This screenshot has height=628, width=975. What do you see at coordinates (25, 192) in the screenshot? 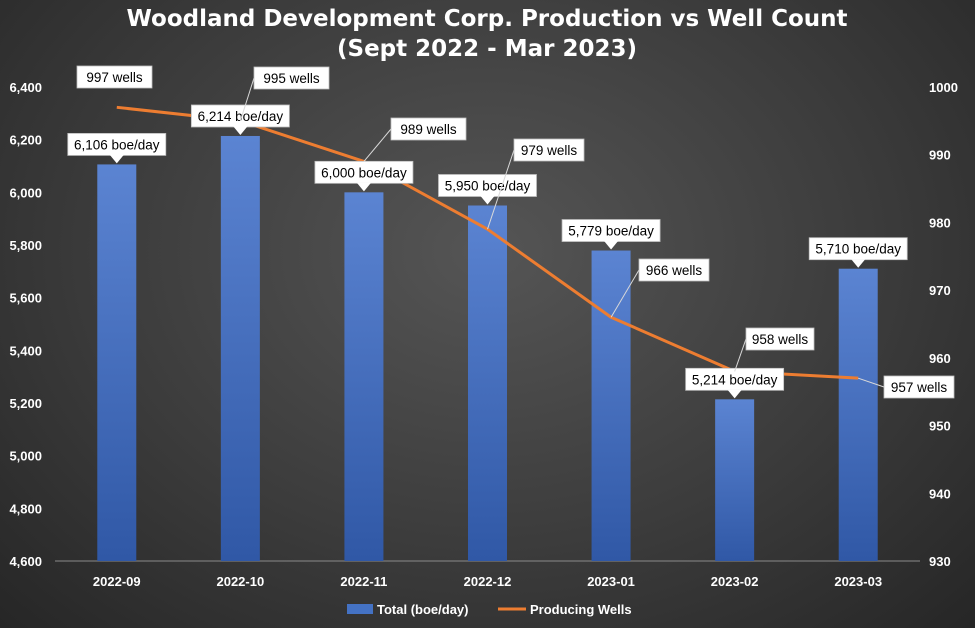
I see `y-left-tick-label: 6,000` at bounding box center [25, 192].